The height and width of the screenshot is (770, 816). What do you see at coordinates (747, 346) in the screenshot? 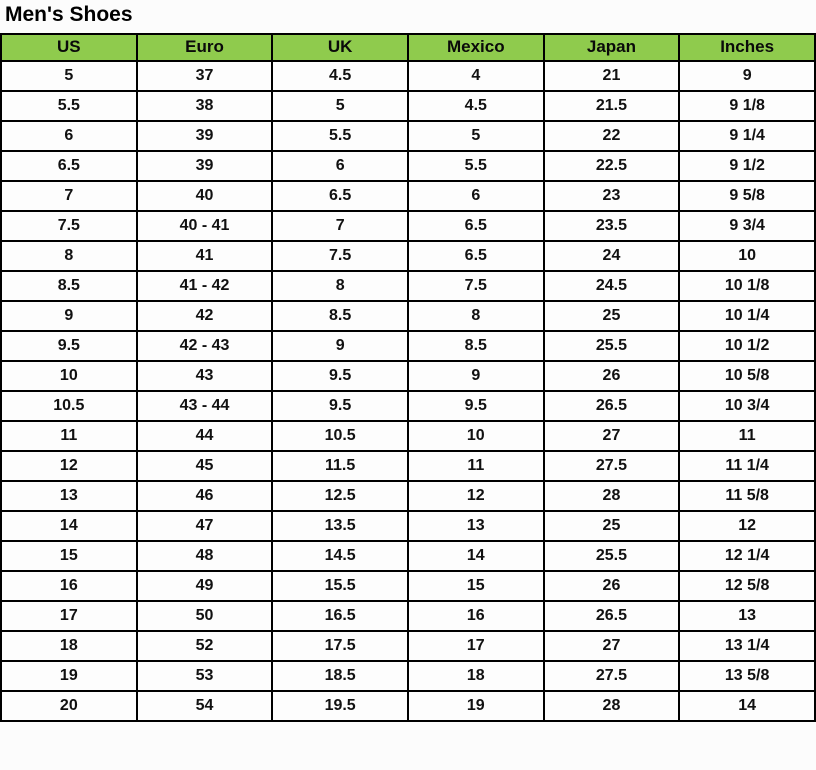
I see `table-cell: 10 1/2` at bounding box center [747, 346].